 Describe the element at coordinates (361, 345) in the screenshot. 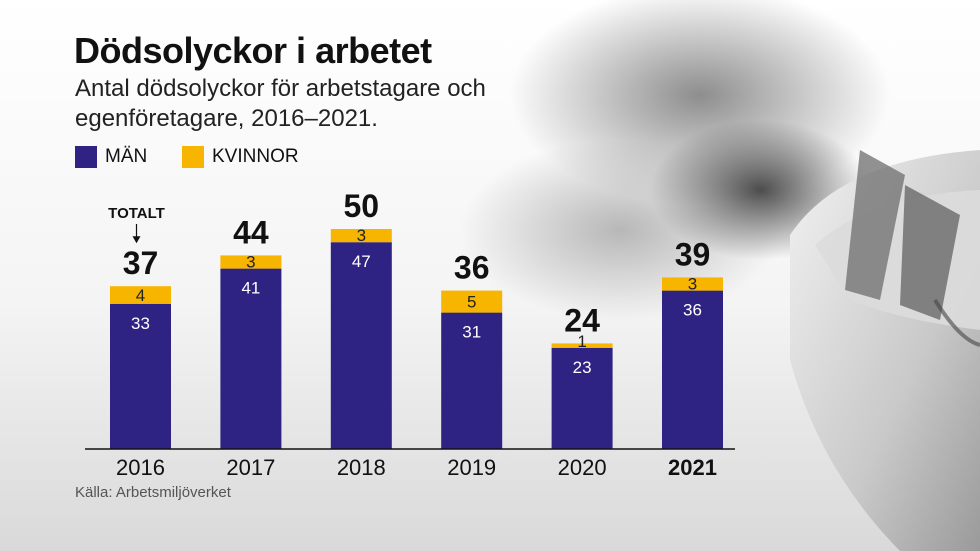

I see `bar-men-2018` at that location.